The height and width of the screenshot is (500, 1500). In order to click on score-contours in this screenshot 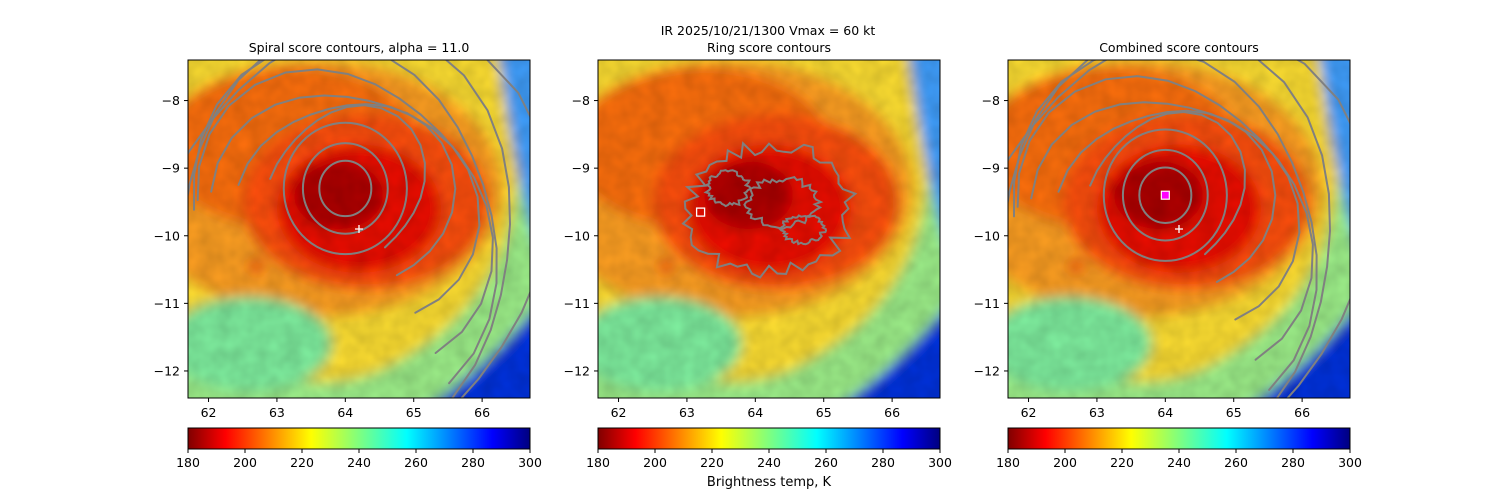, I will do `click(769, 210)`.